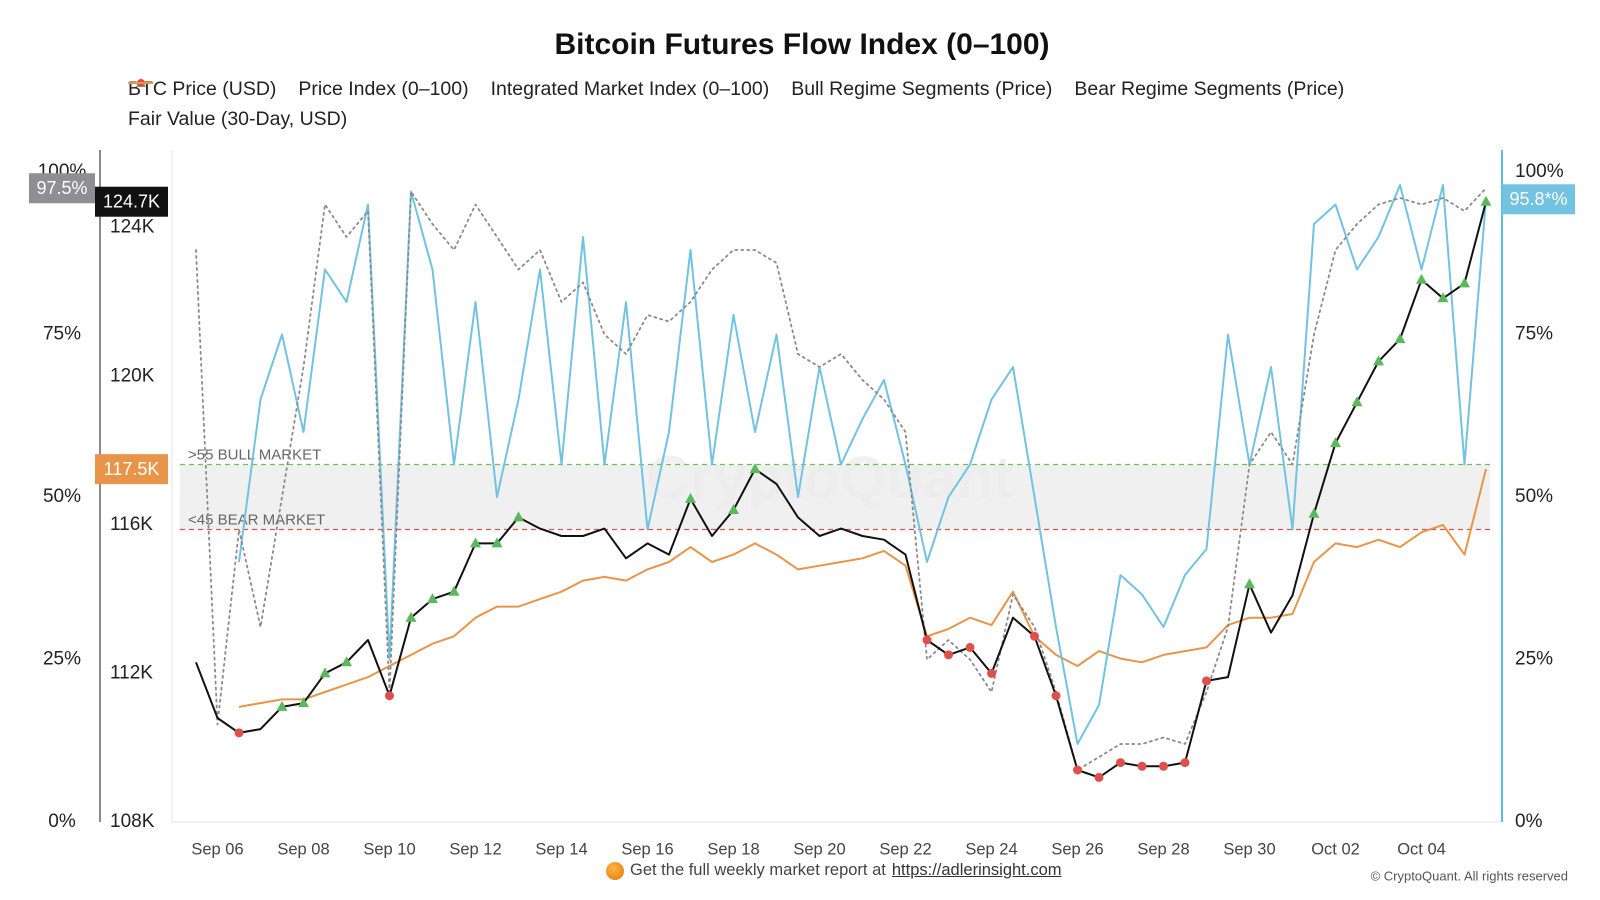 This screenshot has width=1600, height=900. I want to click on legend-item: Fair Value (30-Day, USD), so click(238, 107).